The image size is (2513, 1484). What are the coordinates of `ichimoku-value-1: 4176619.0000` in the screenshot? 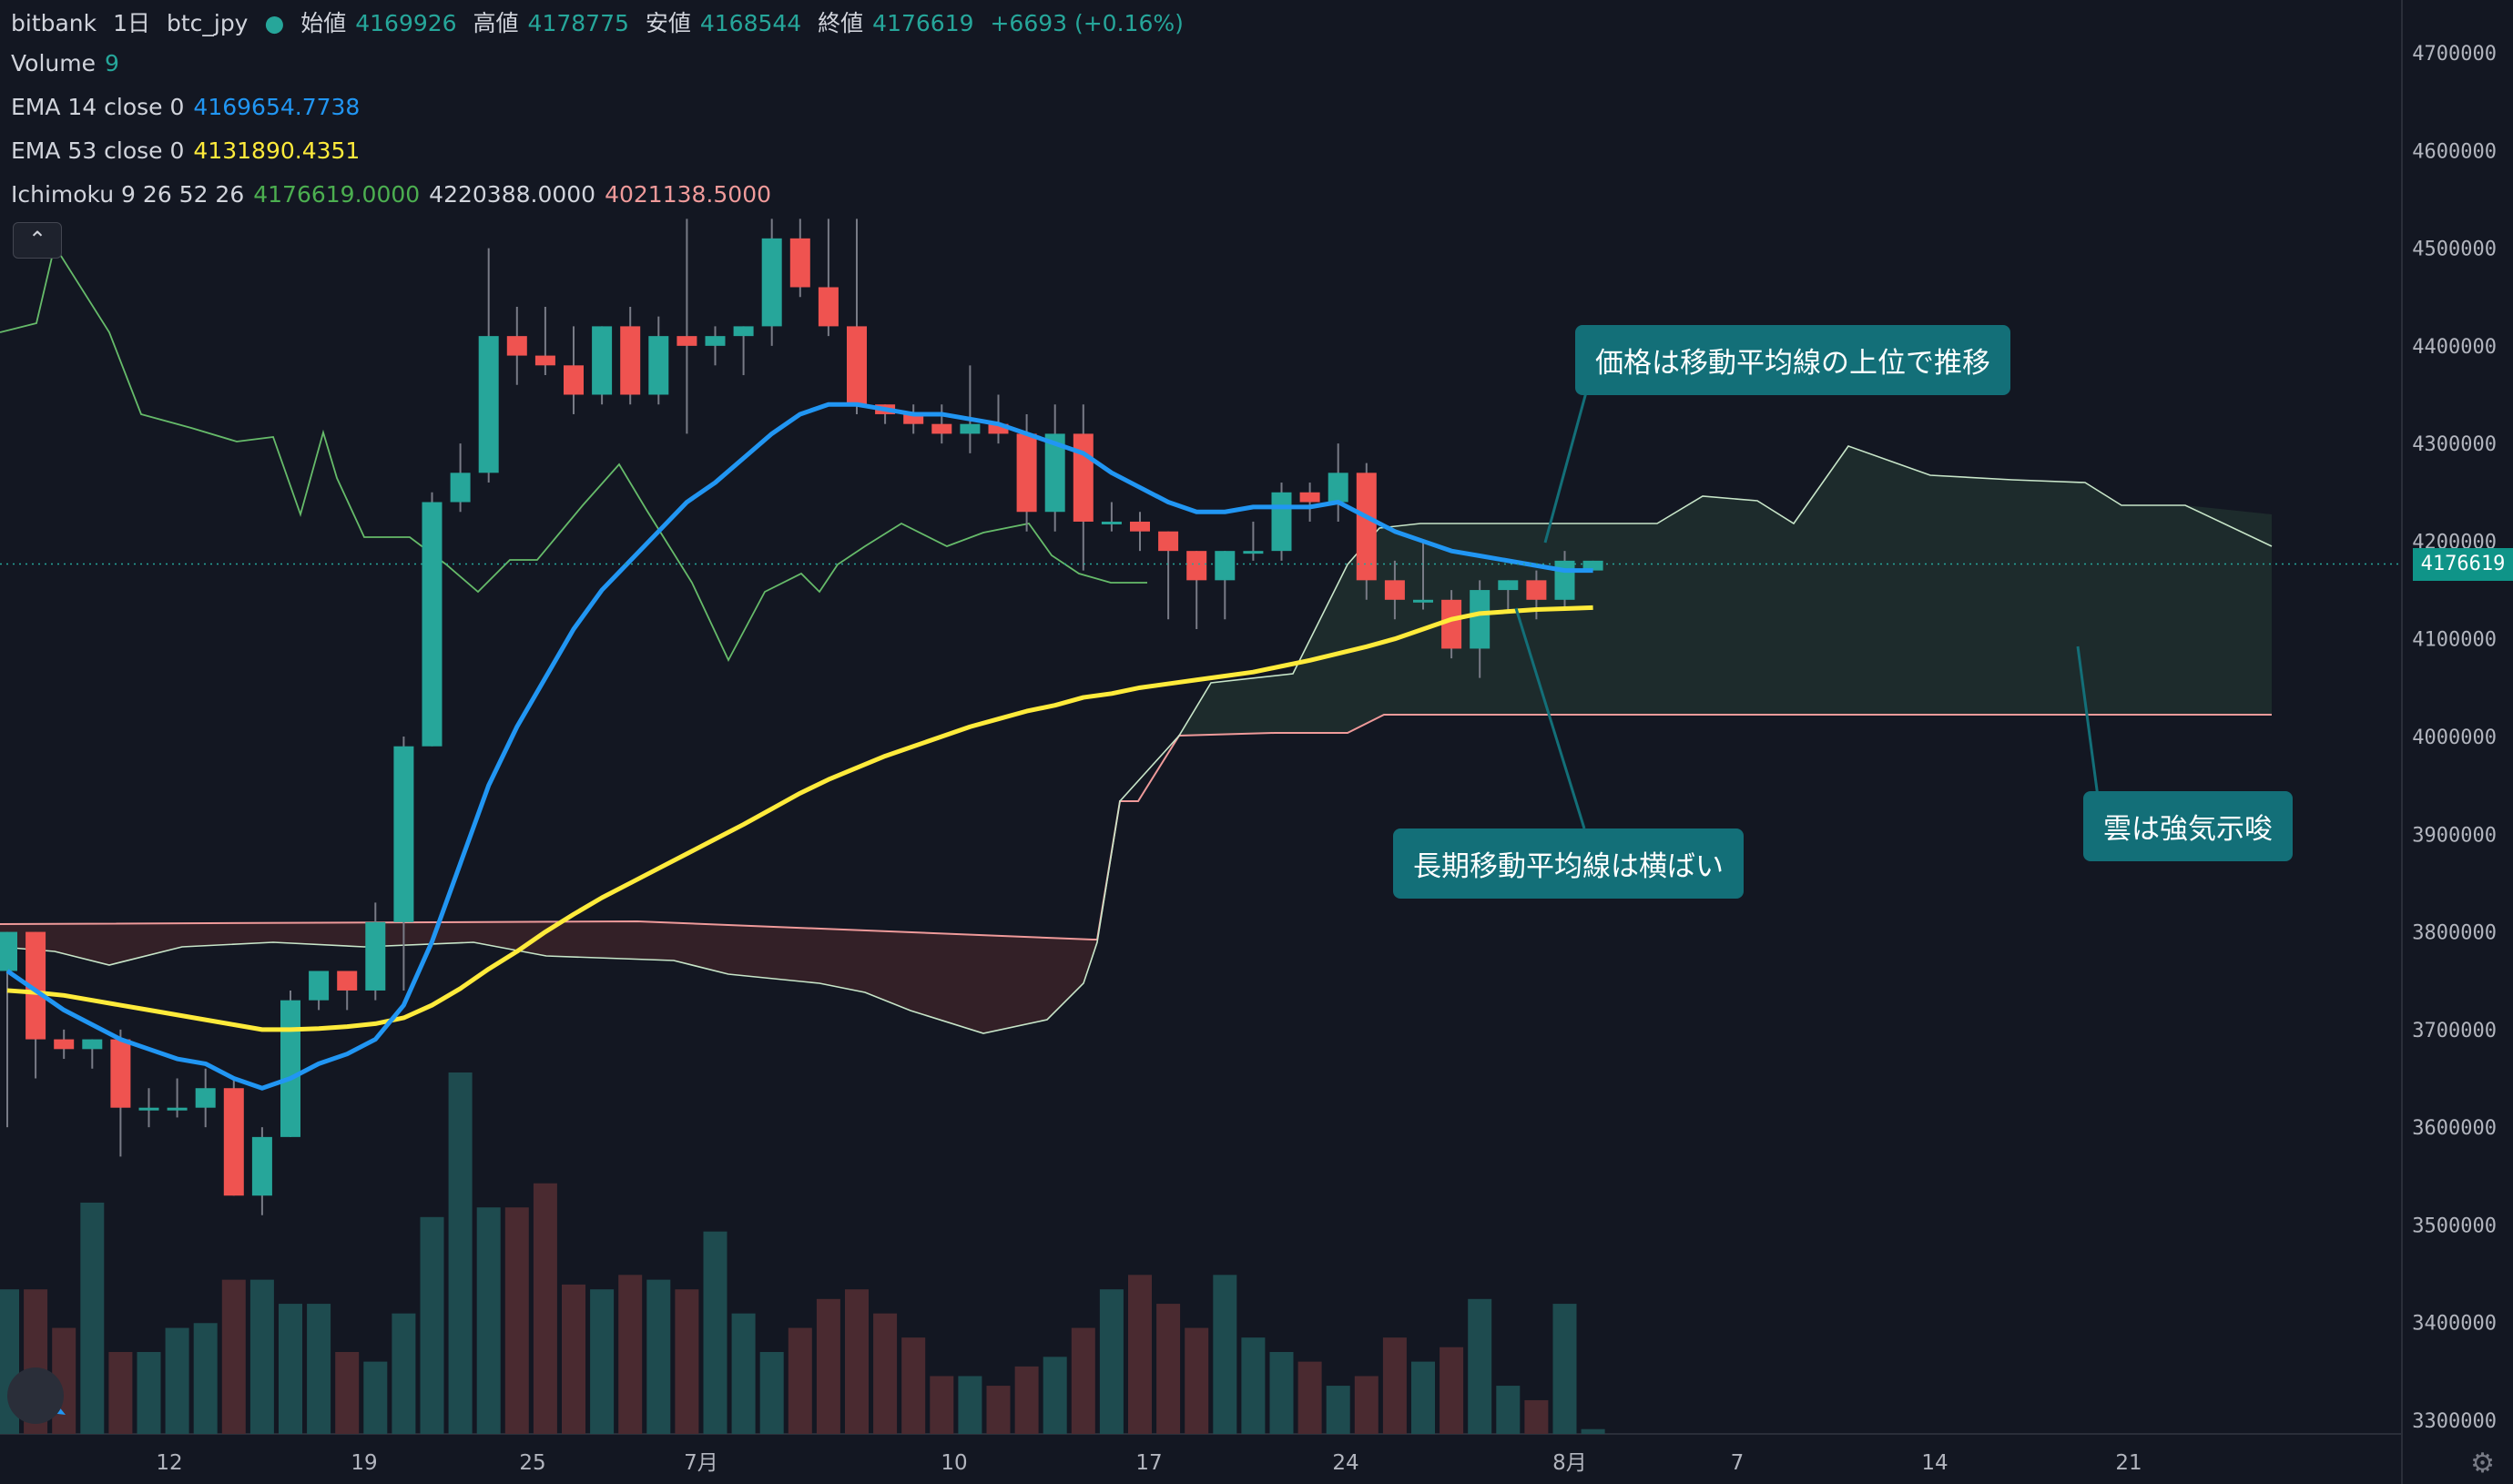 It's located at (337, 194).